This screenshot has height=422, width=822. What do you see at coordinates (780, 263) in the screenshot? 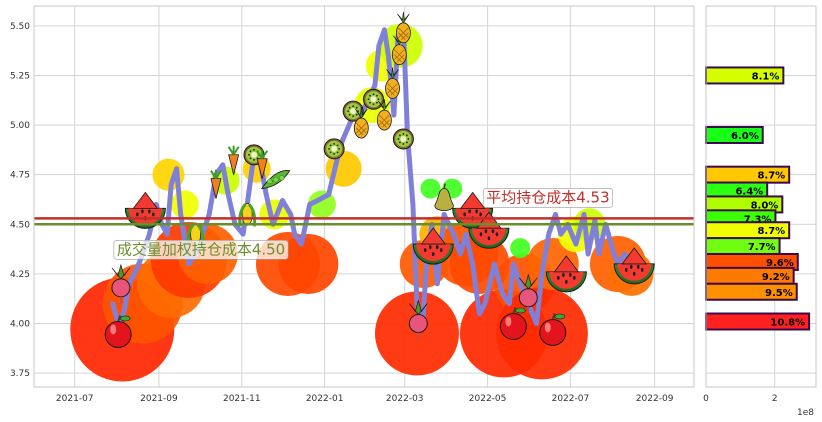
I see `volume-bar-label: 9.6%` at bounding box center [780, 263].